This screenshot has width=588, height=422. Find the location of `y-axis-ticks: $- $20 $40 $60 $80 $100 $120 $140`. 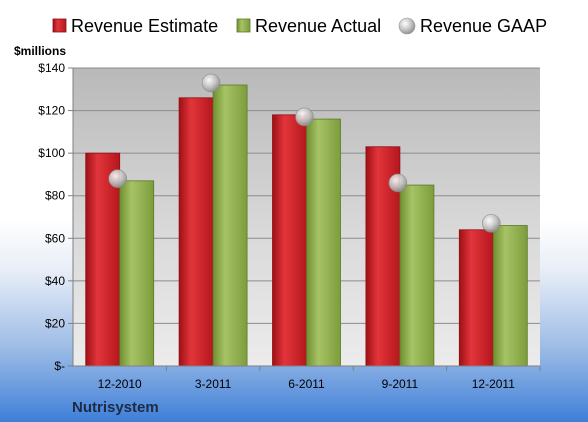

y-axis-ticks: $- $20 $40 $60 $80 $100 $120 $140 is located at coordinates (55, 217).